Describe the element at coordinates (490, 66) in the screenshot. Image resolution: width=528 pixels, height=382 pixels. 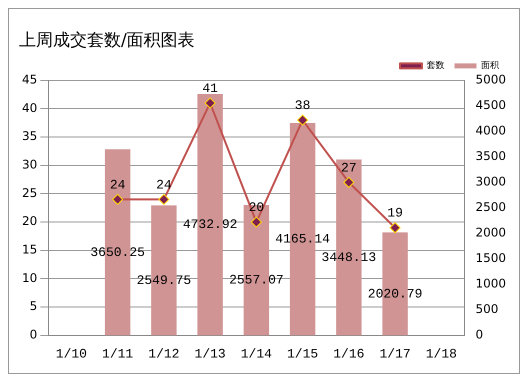
I see `legend-label: 面积` at that location.